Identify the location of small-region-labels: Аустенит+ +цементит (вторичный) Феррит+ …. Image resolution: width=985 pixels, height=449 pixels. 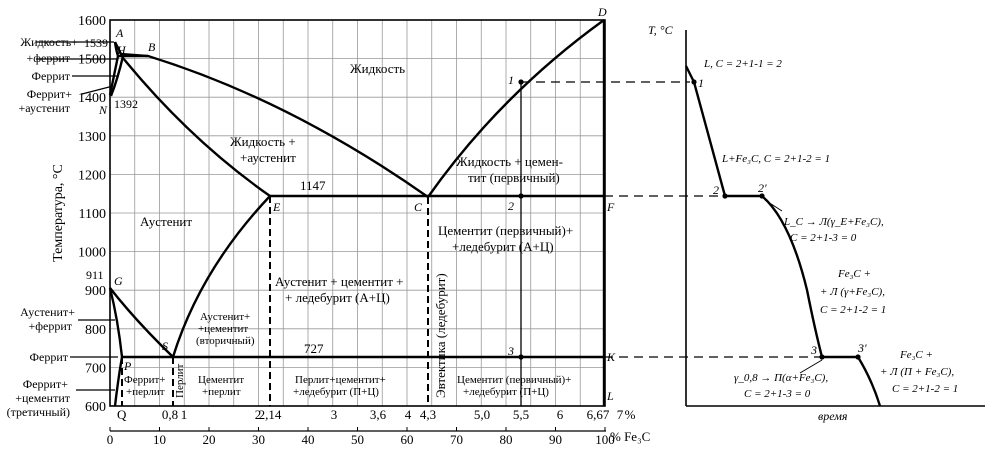
(347, 354).